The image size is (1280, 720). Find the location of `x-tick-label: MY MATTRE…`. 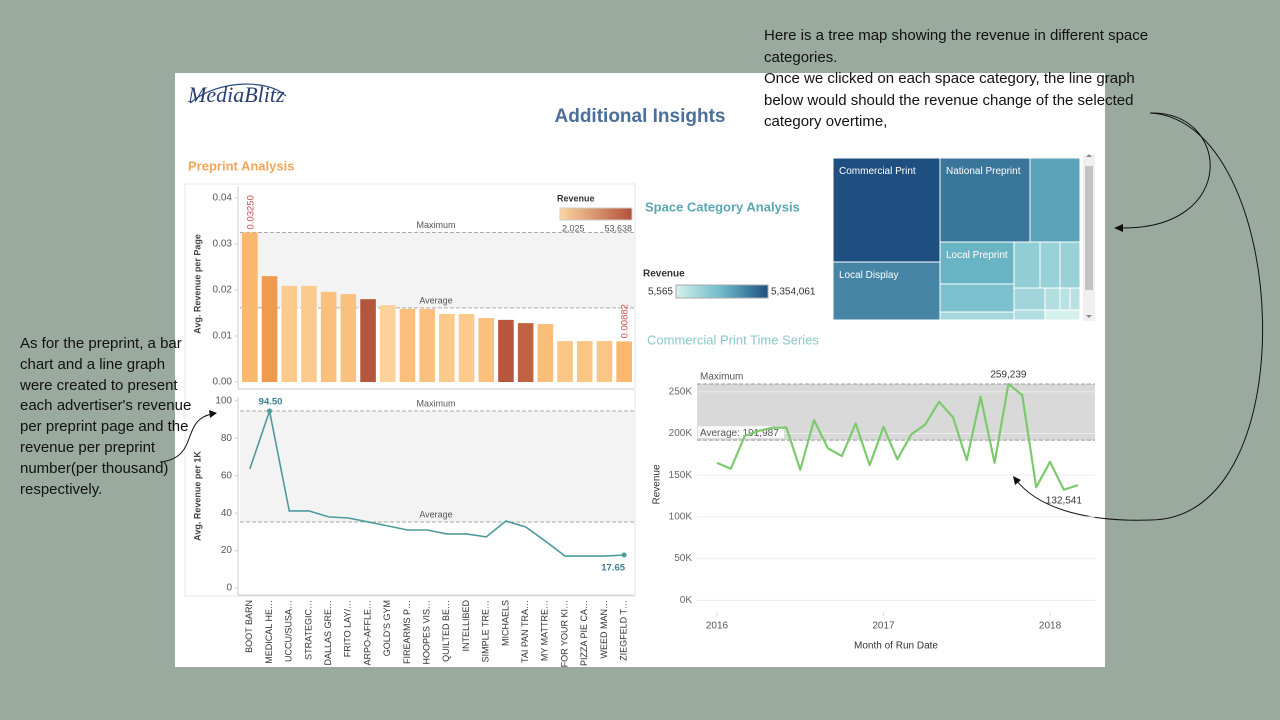

x-tick-label: MY MATTRE… is located at coordinates (545, 630).